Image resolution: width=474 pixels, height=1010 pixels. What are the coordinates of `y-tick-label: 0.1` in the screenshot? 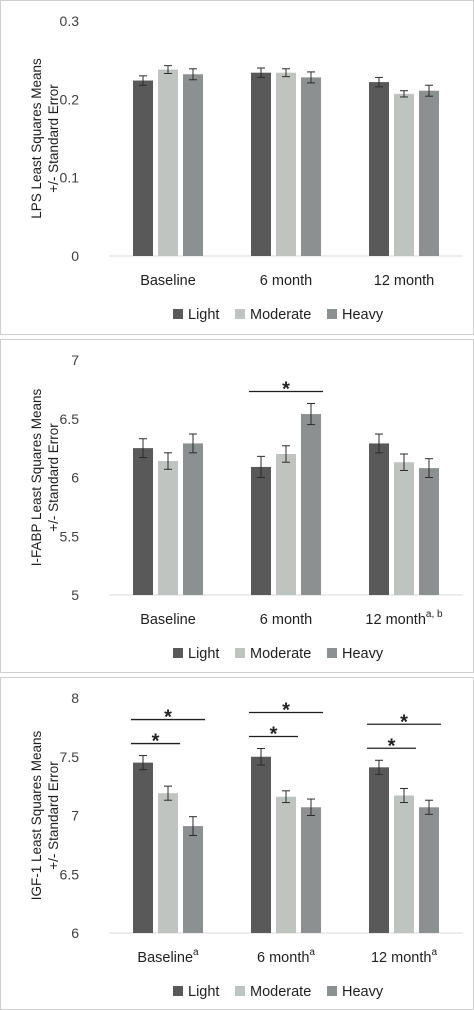 It's located at (70, 178).